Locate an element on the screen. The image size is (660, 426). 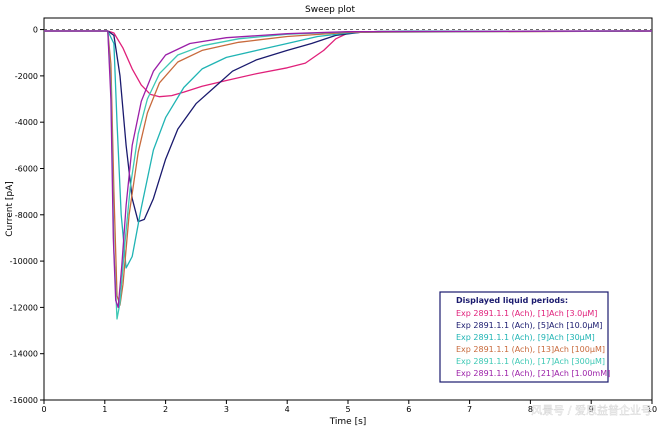
x-tick-label: 7 is located at coordinates (469, 409).